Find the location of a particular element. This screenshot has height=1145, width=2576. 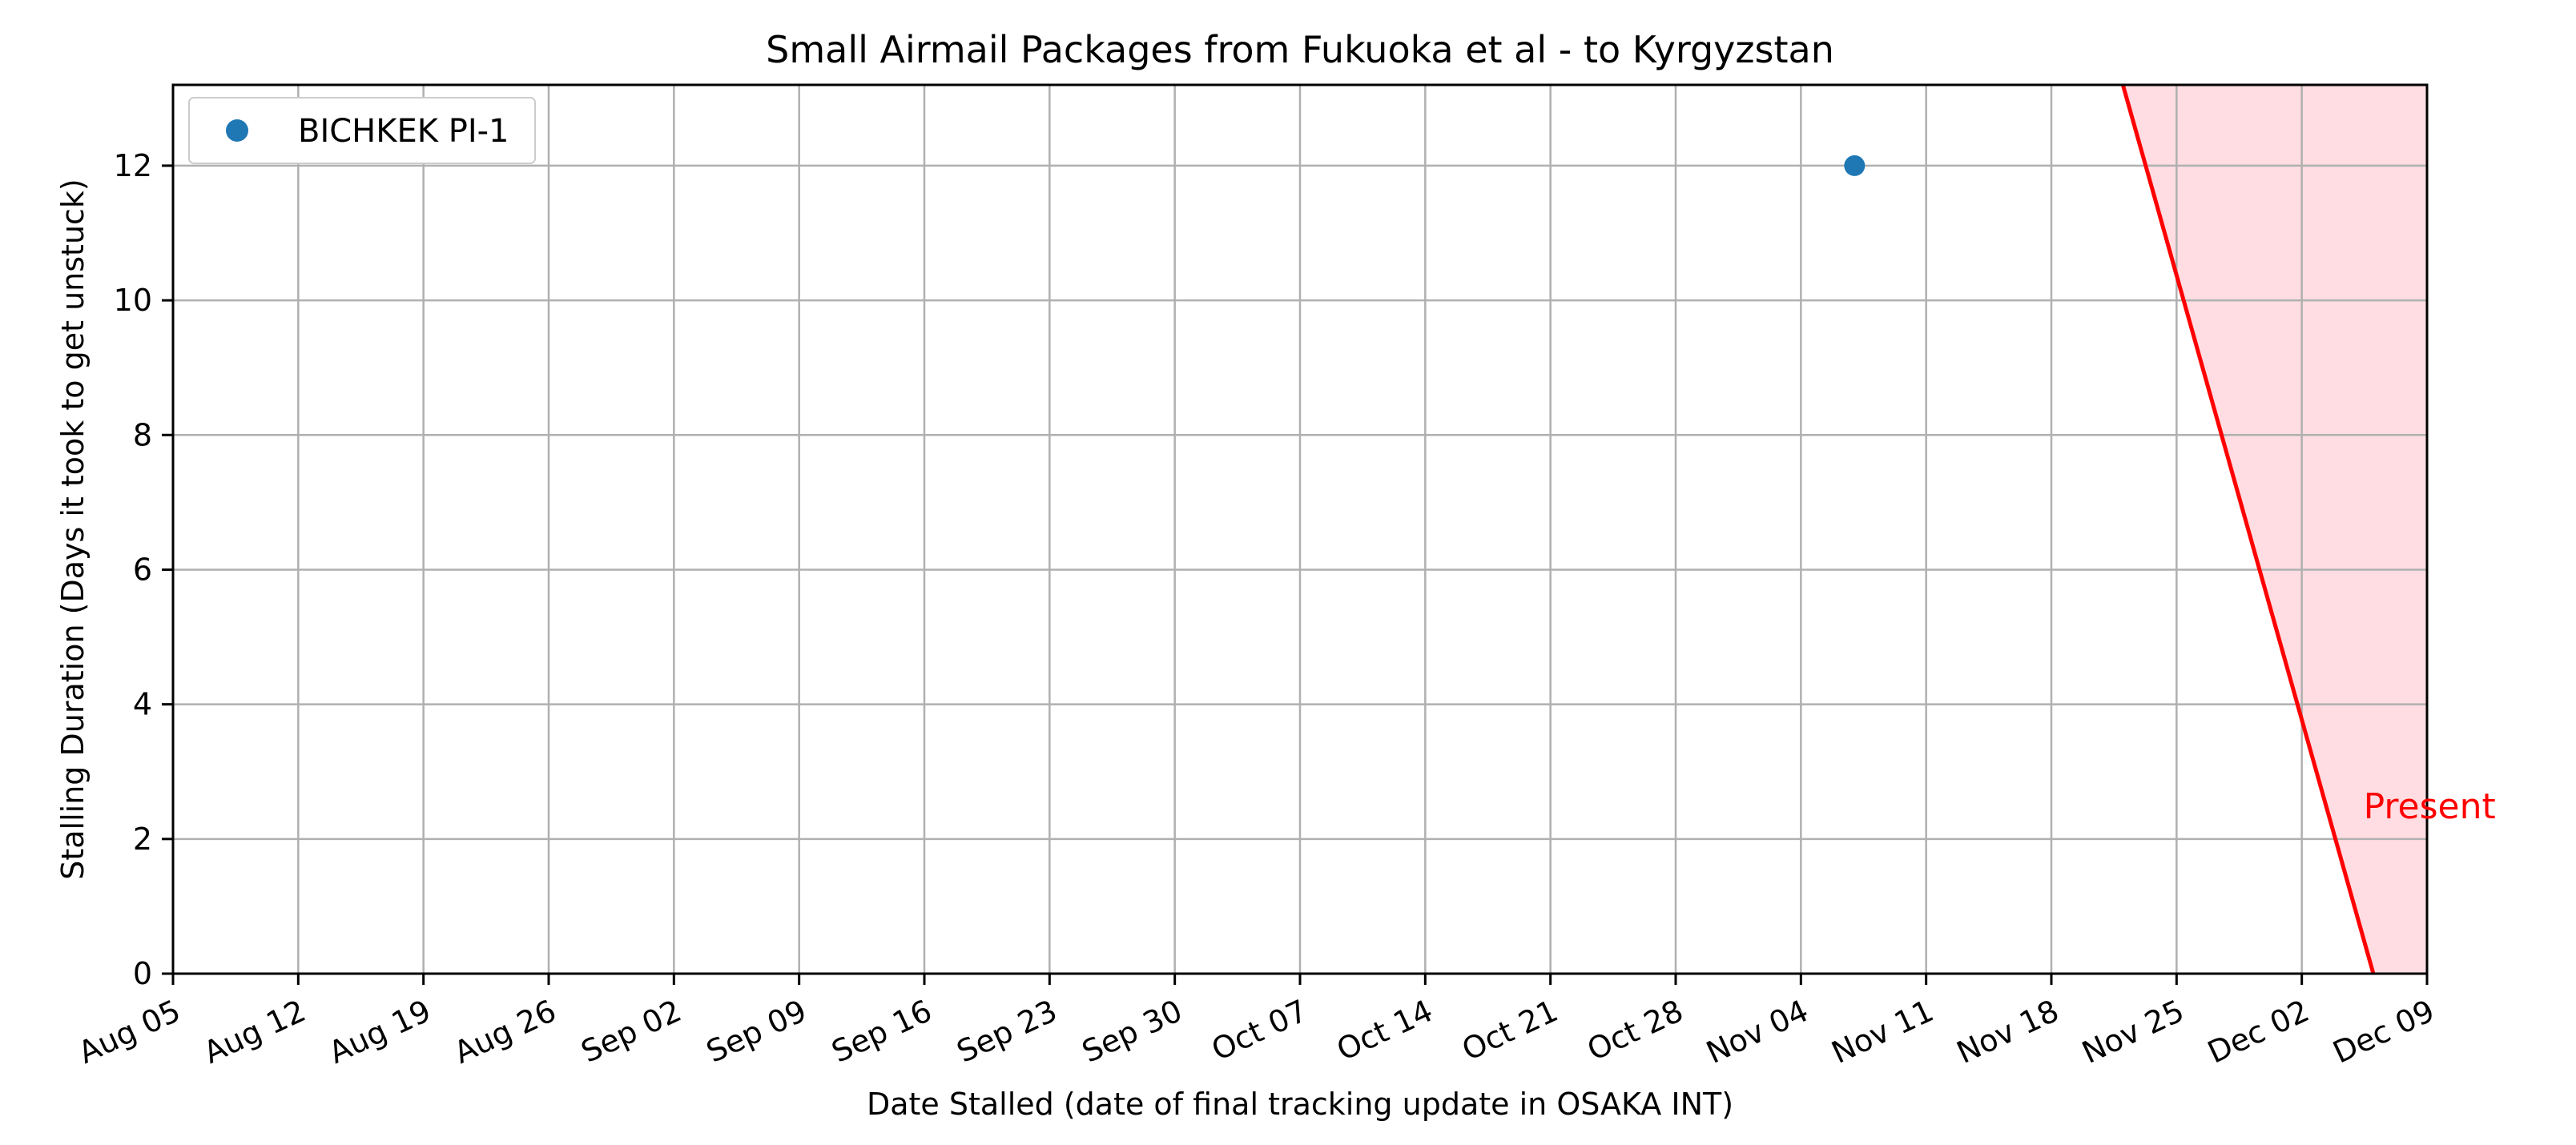

legend-marker is located at coordinates (237, 130).